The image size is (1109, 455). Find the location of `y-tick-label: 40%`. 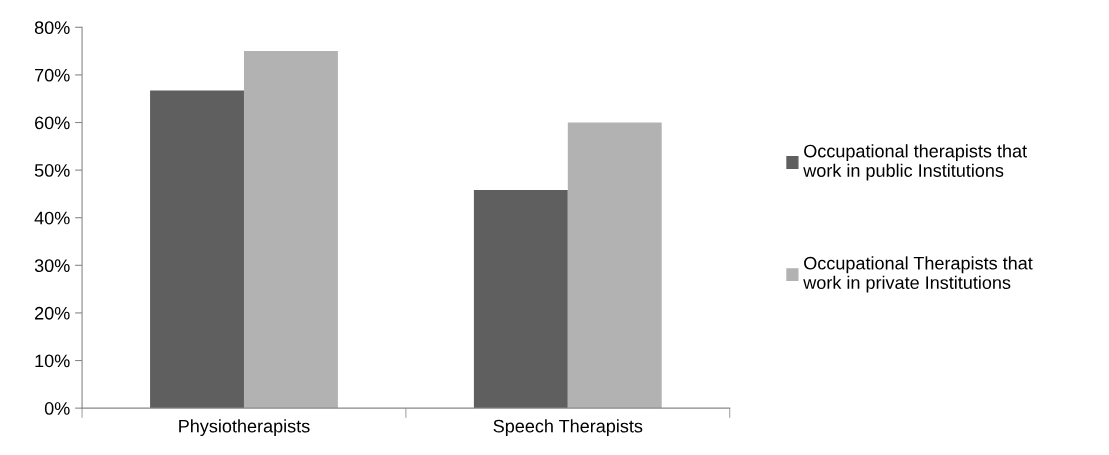

y-tick-label: 40% is located at coordinates (52, 218).